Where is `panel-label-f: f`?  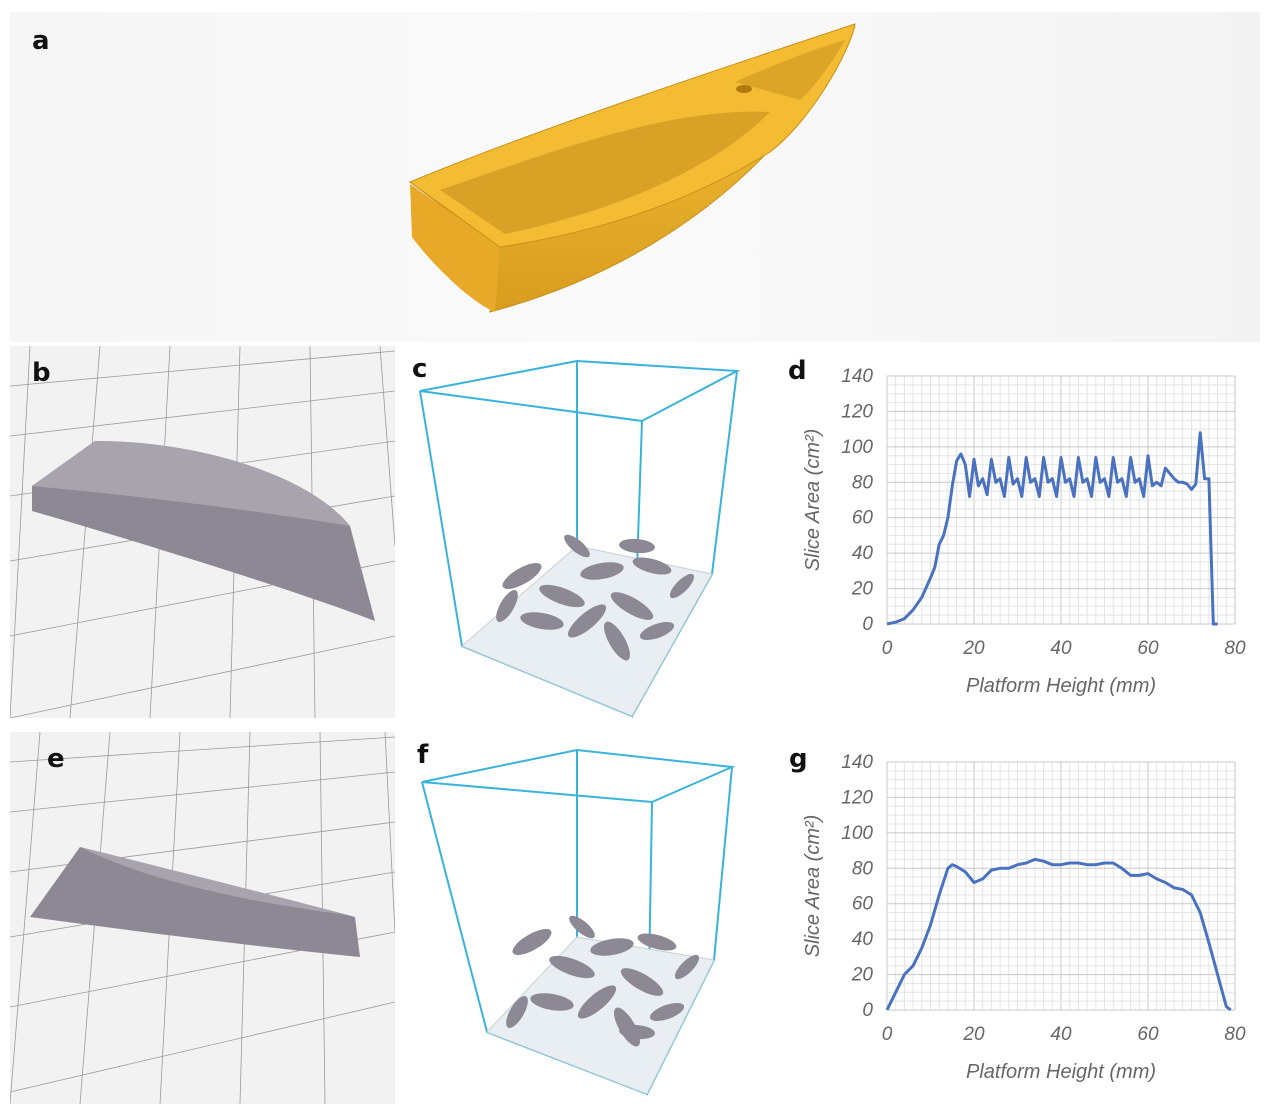 panel-label-f: f is located at coordinates (423, 755).